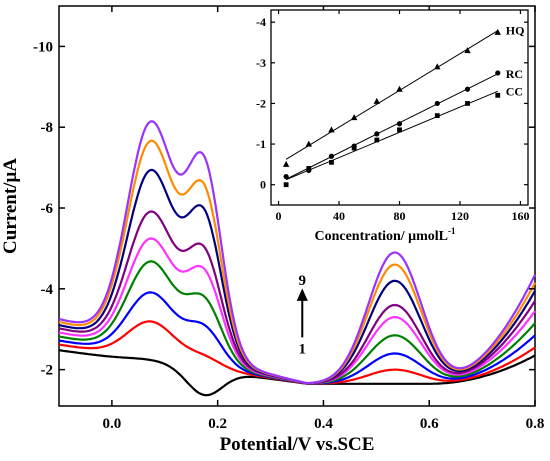 Image resolution: width=550 pixels, height=461 pixels. I want to click on y-tick-label: -2, so click(47, 371).